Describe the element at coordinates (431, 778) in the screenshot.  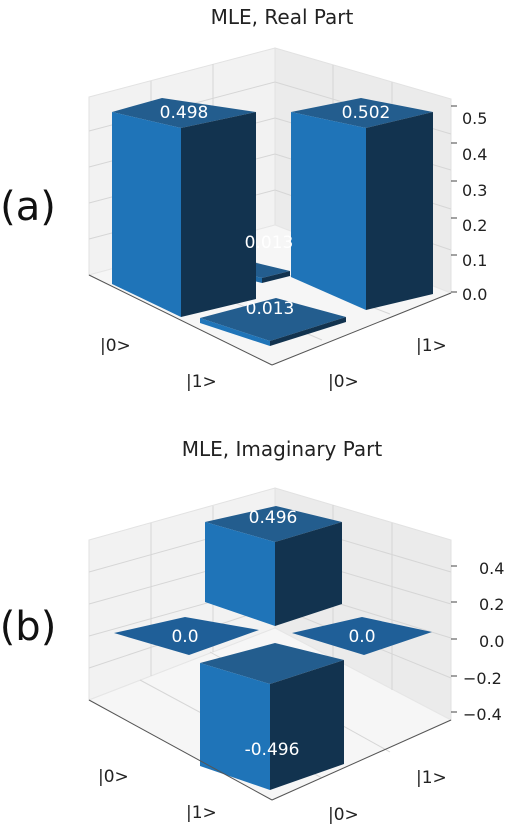
I see `col-label-b-1: |1>` at that location.